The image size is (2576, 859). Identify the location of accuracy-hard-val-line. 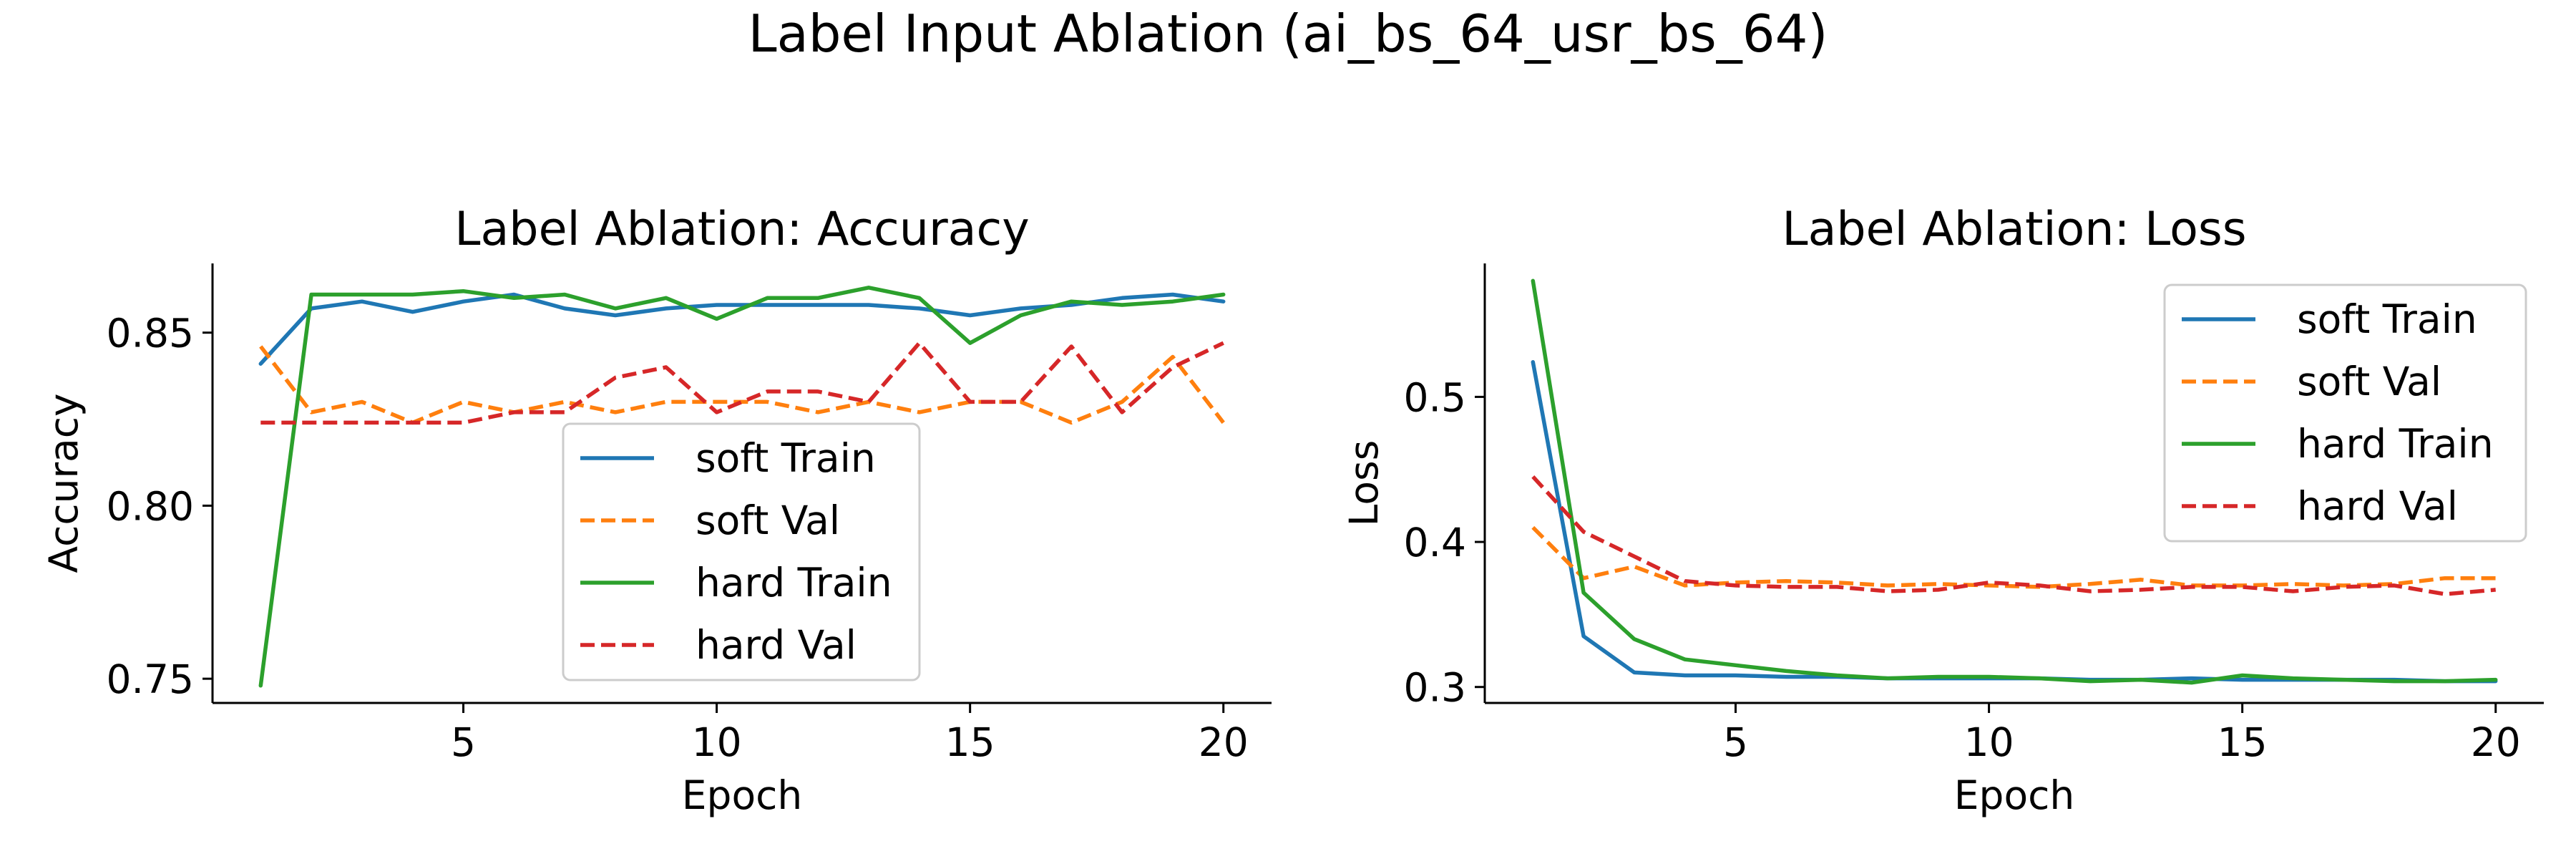
(742, 383).